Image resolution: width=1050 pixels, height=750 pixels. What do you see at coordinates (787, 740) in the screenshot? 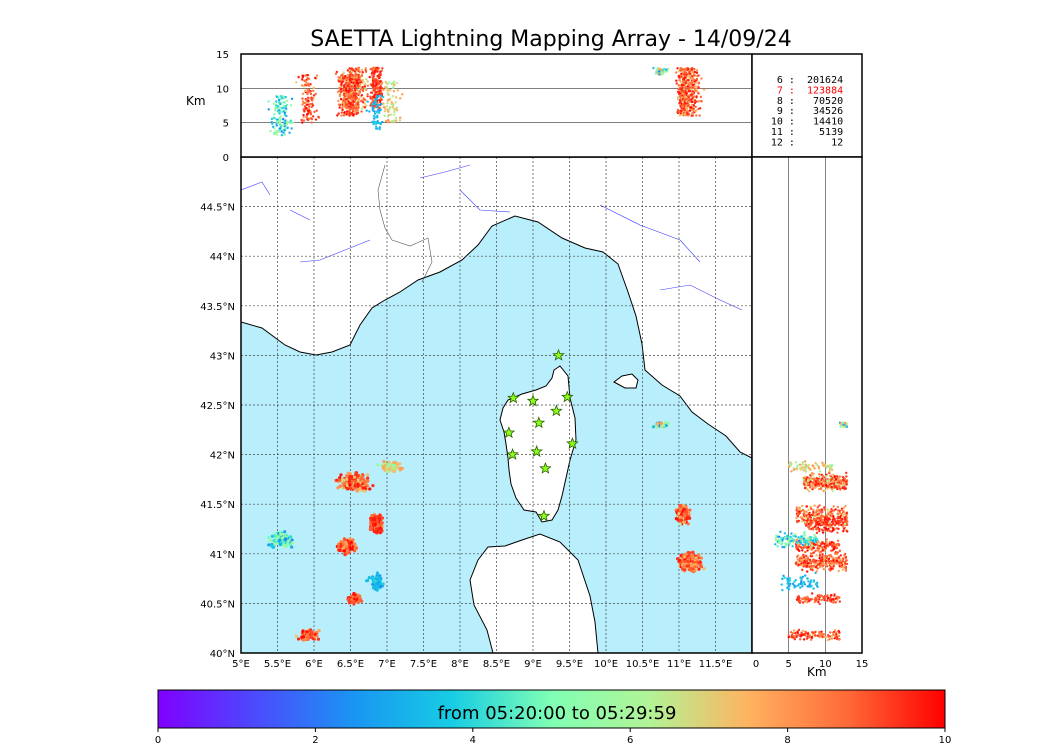
I see `colorbar-tick-label: 8` at bounding box center [787, 740].